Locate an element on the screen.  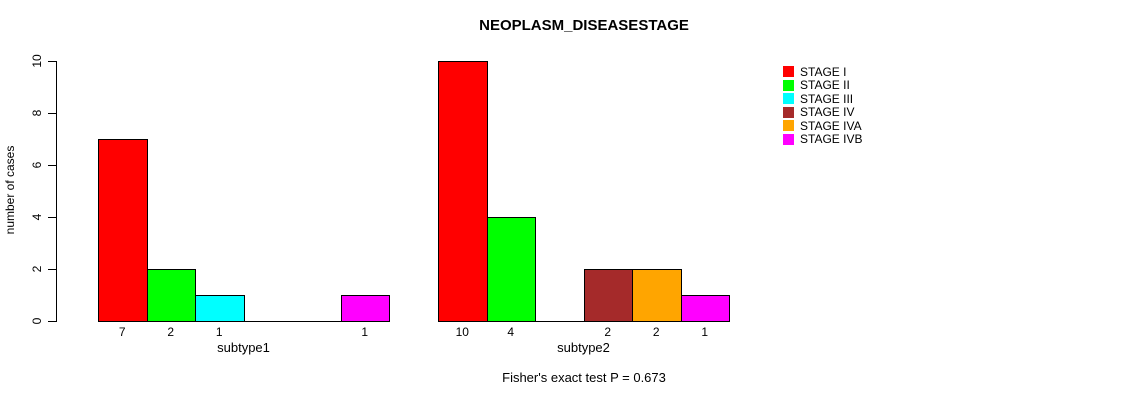
zero-height-bar-subtype2-stage-iii is located at coordinates (560, 321).